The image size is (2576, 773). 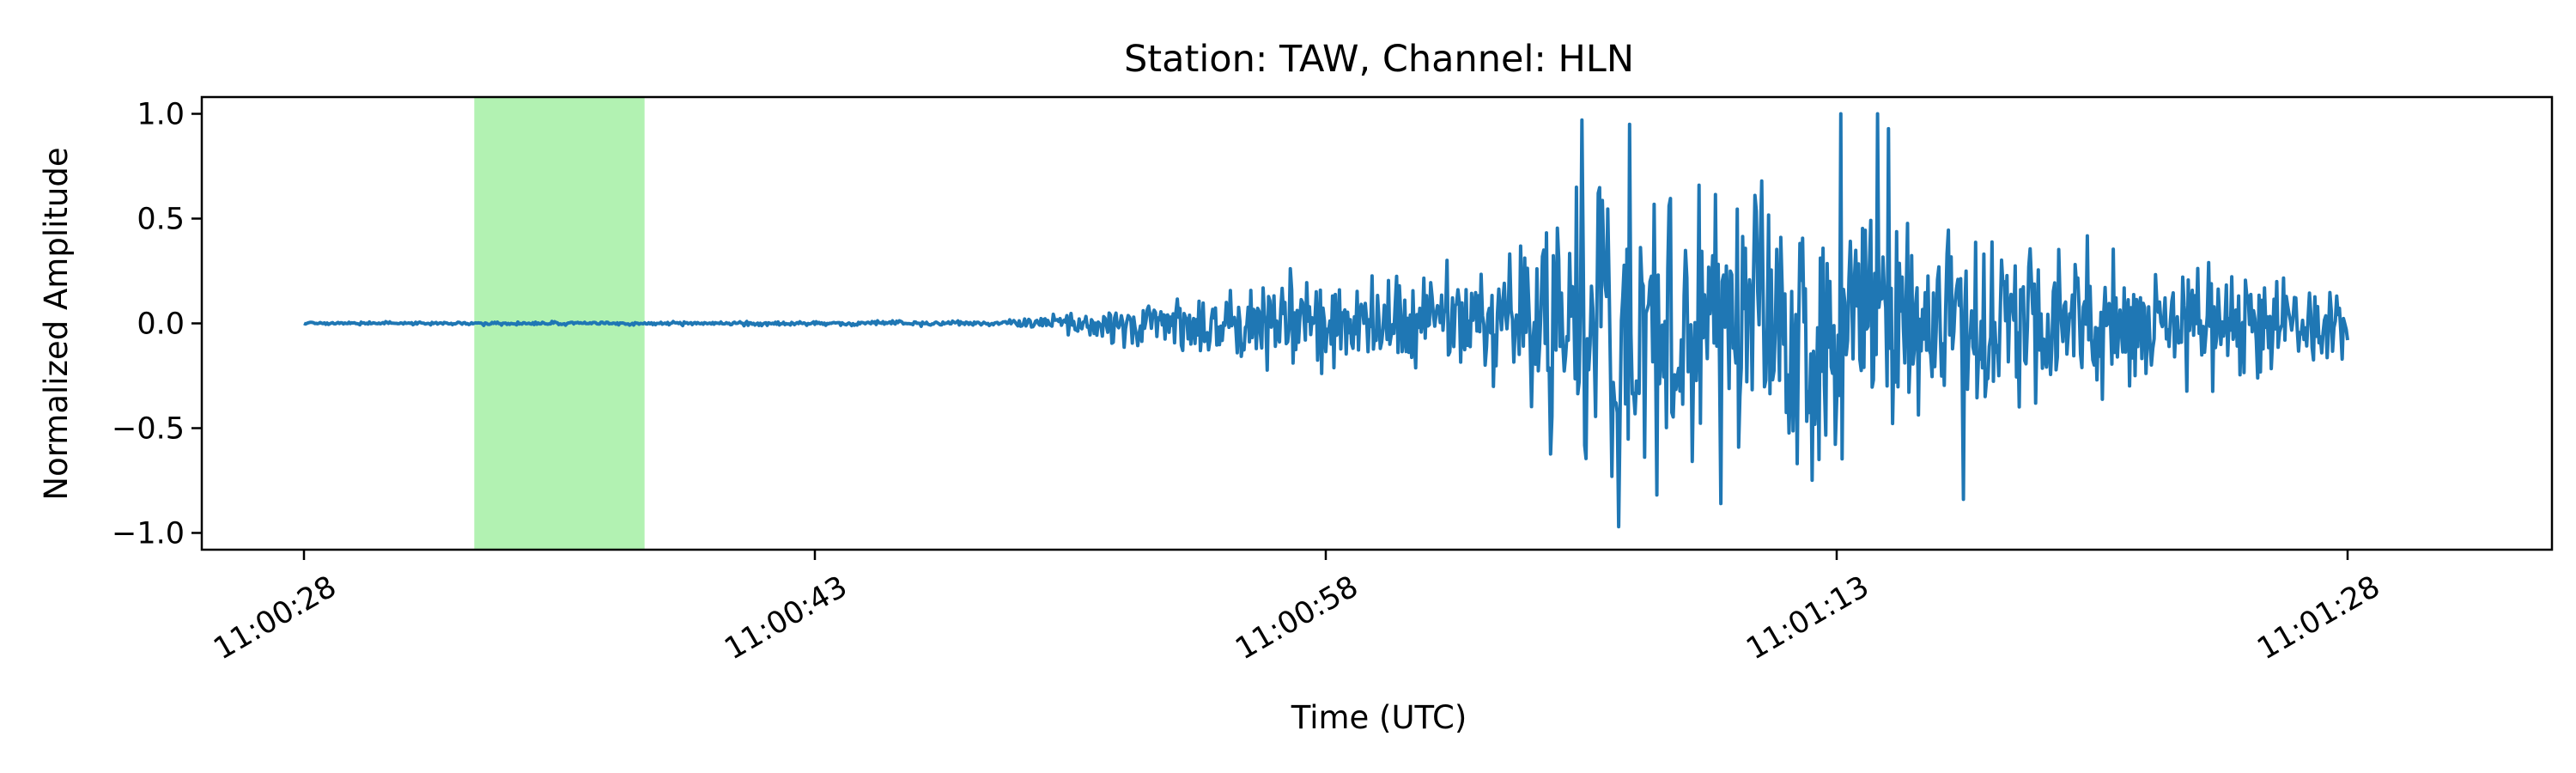 I want to click on x-tick-label: 11:00:58, so click(x=1297, y=617).